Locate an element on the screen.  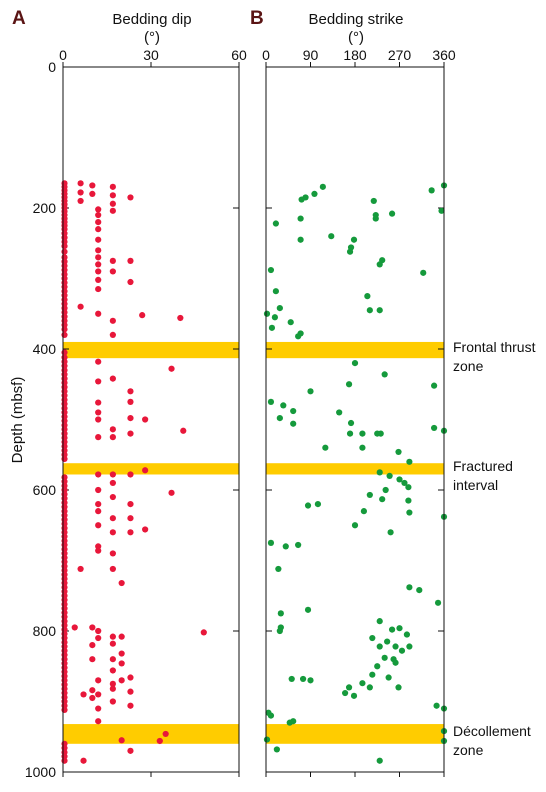
panel-a-letter: A is located at coordinates (19, 18).